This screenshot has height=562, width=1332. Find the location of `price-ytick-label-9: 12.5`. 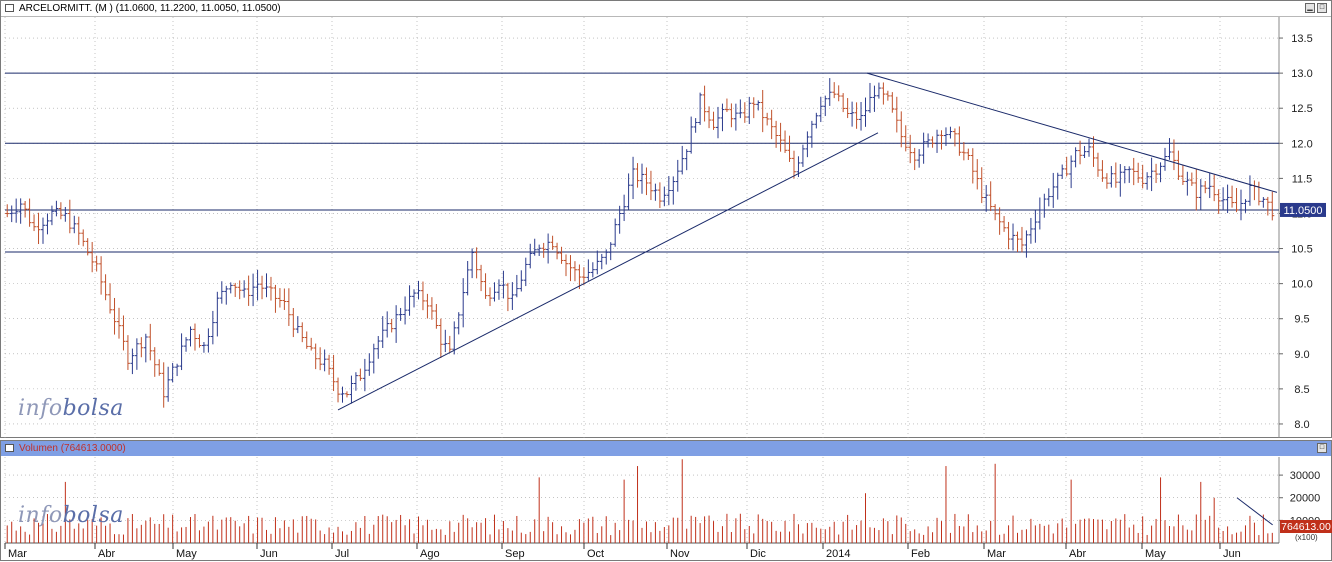

price-ytick-label-9: 12.5 is located at coordinates (1301, 109).